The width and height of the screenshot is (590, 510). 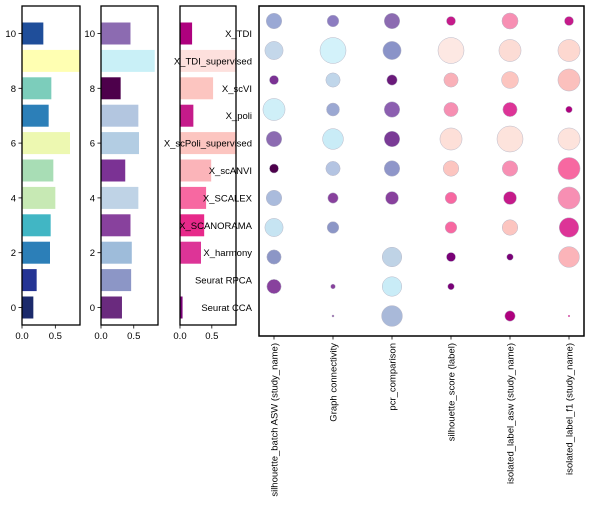 What do you see at coordinates (228, 198) in the screenshot?
I see `row-label: X_SCALEX` at bounding box center [228, 198].